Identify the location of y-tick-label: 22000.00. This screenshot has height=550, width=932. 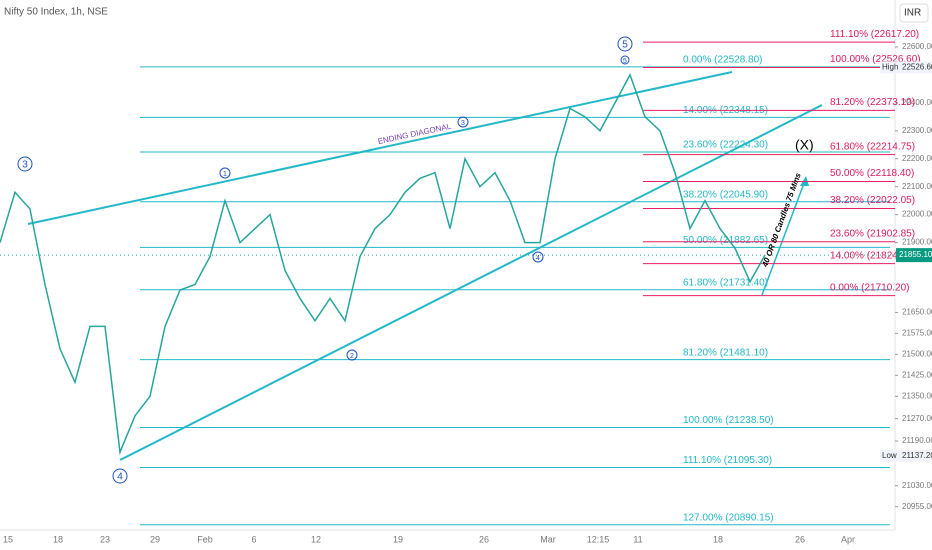
(917, 214).